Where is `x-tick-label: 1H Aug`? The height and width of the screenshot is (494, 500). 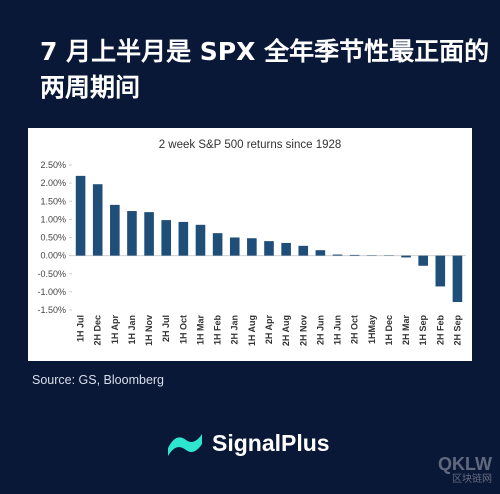 x-tick-label: 1H Aug is located at coordinates (252, 330).